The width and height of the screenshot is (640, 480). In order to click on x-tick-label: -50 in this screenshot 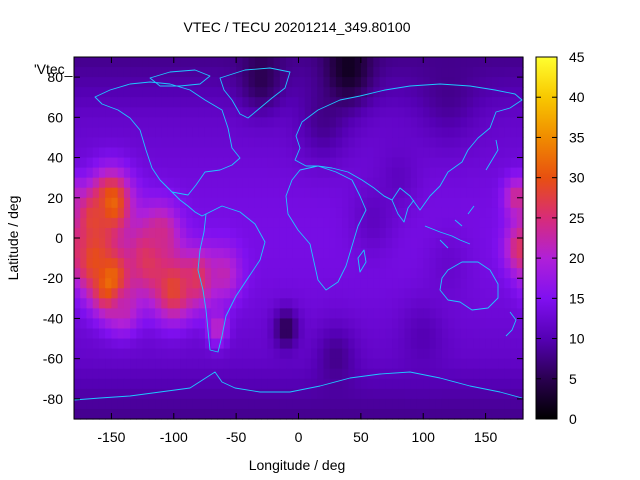, I will do `click(236, 437)`.